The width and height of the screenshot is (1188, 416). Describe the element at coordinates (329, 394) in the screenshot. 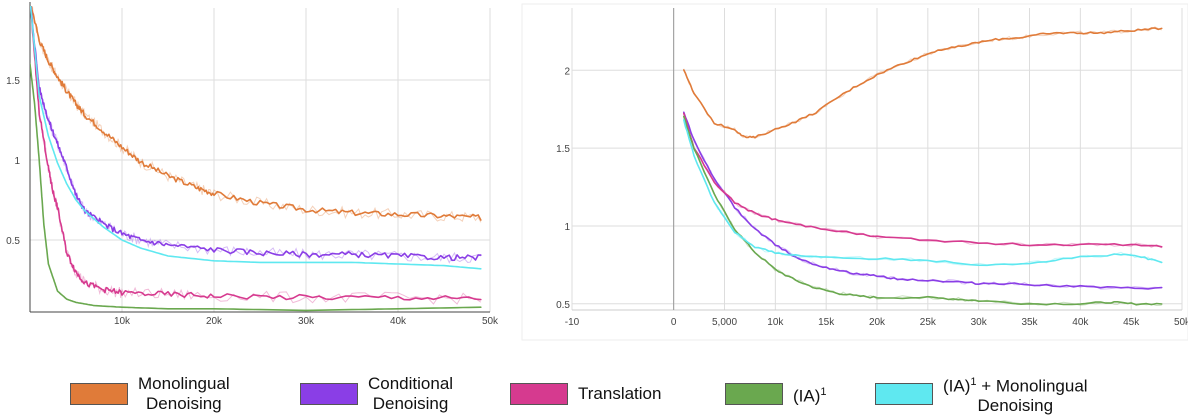

I see `legend-swatch-conditional` at that location.